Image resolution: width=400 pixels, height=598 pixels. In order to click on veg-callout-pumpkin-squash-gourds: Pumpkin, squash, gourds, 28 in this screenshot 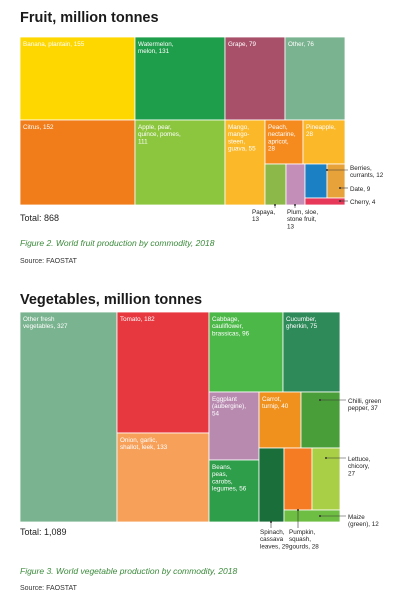, I will do `click(304, 539)`.